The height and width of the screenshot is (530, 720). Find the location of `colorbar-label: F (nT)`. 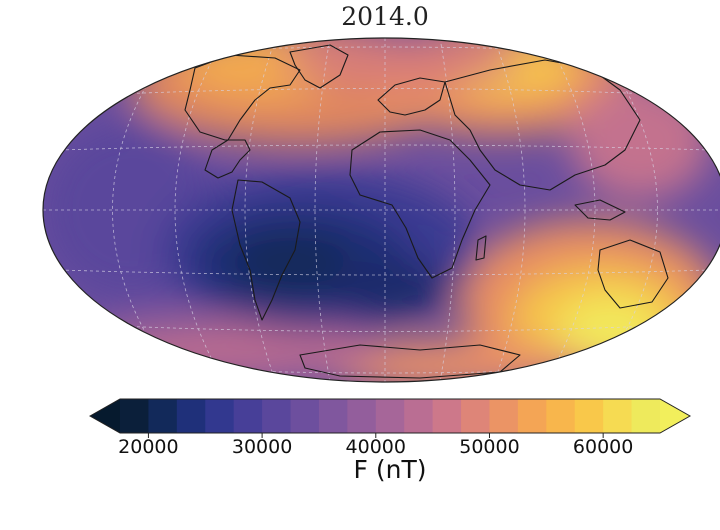

colorbar-label: F (nT) is located at coordinates (390, 469).